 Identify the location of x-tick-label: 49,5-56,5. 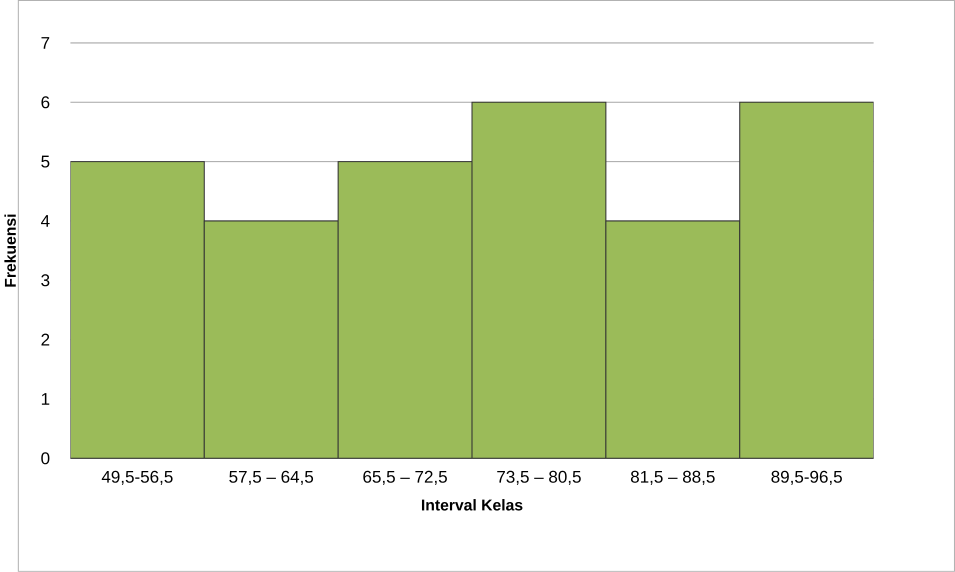
(137, 477).